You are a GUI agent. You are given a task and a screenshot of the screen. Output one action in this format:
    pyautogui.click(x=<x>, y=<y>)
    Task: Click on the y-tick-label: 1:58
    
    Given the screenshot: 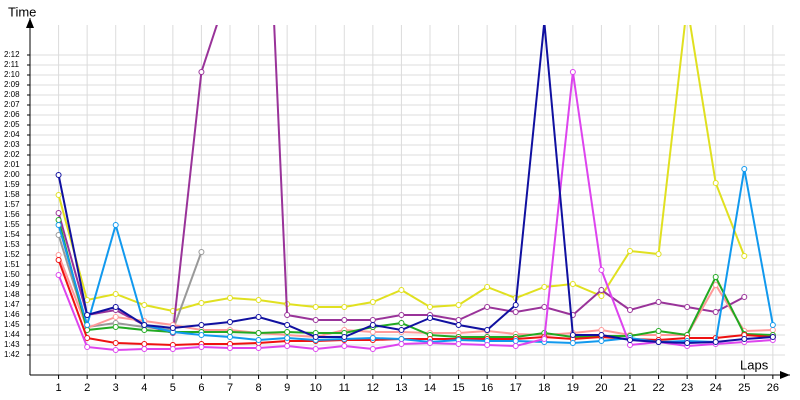 What is the action you would take?
    pyautogui.click(x=12, y=194)
    